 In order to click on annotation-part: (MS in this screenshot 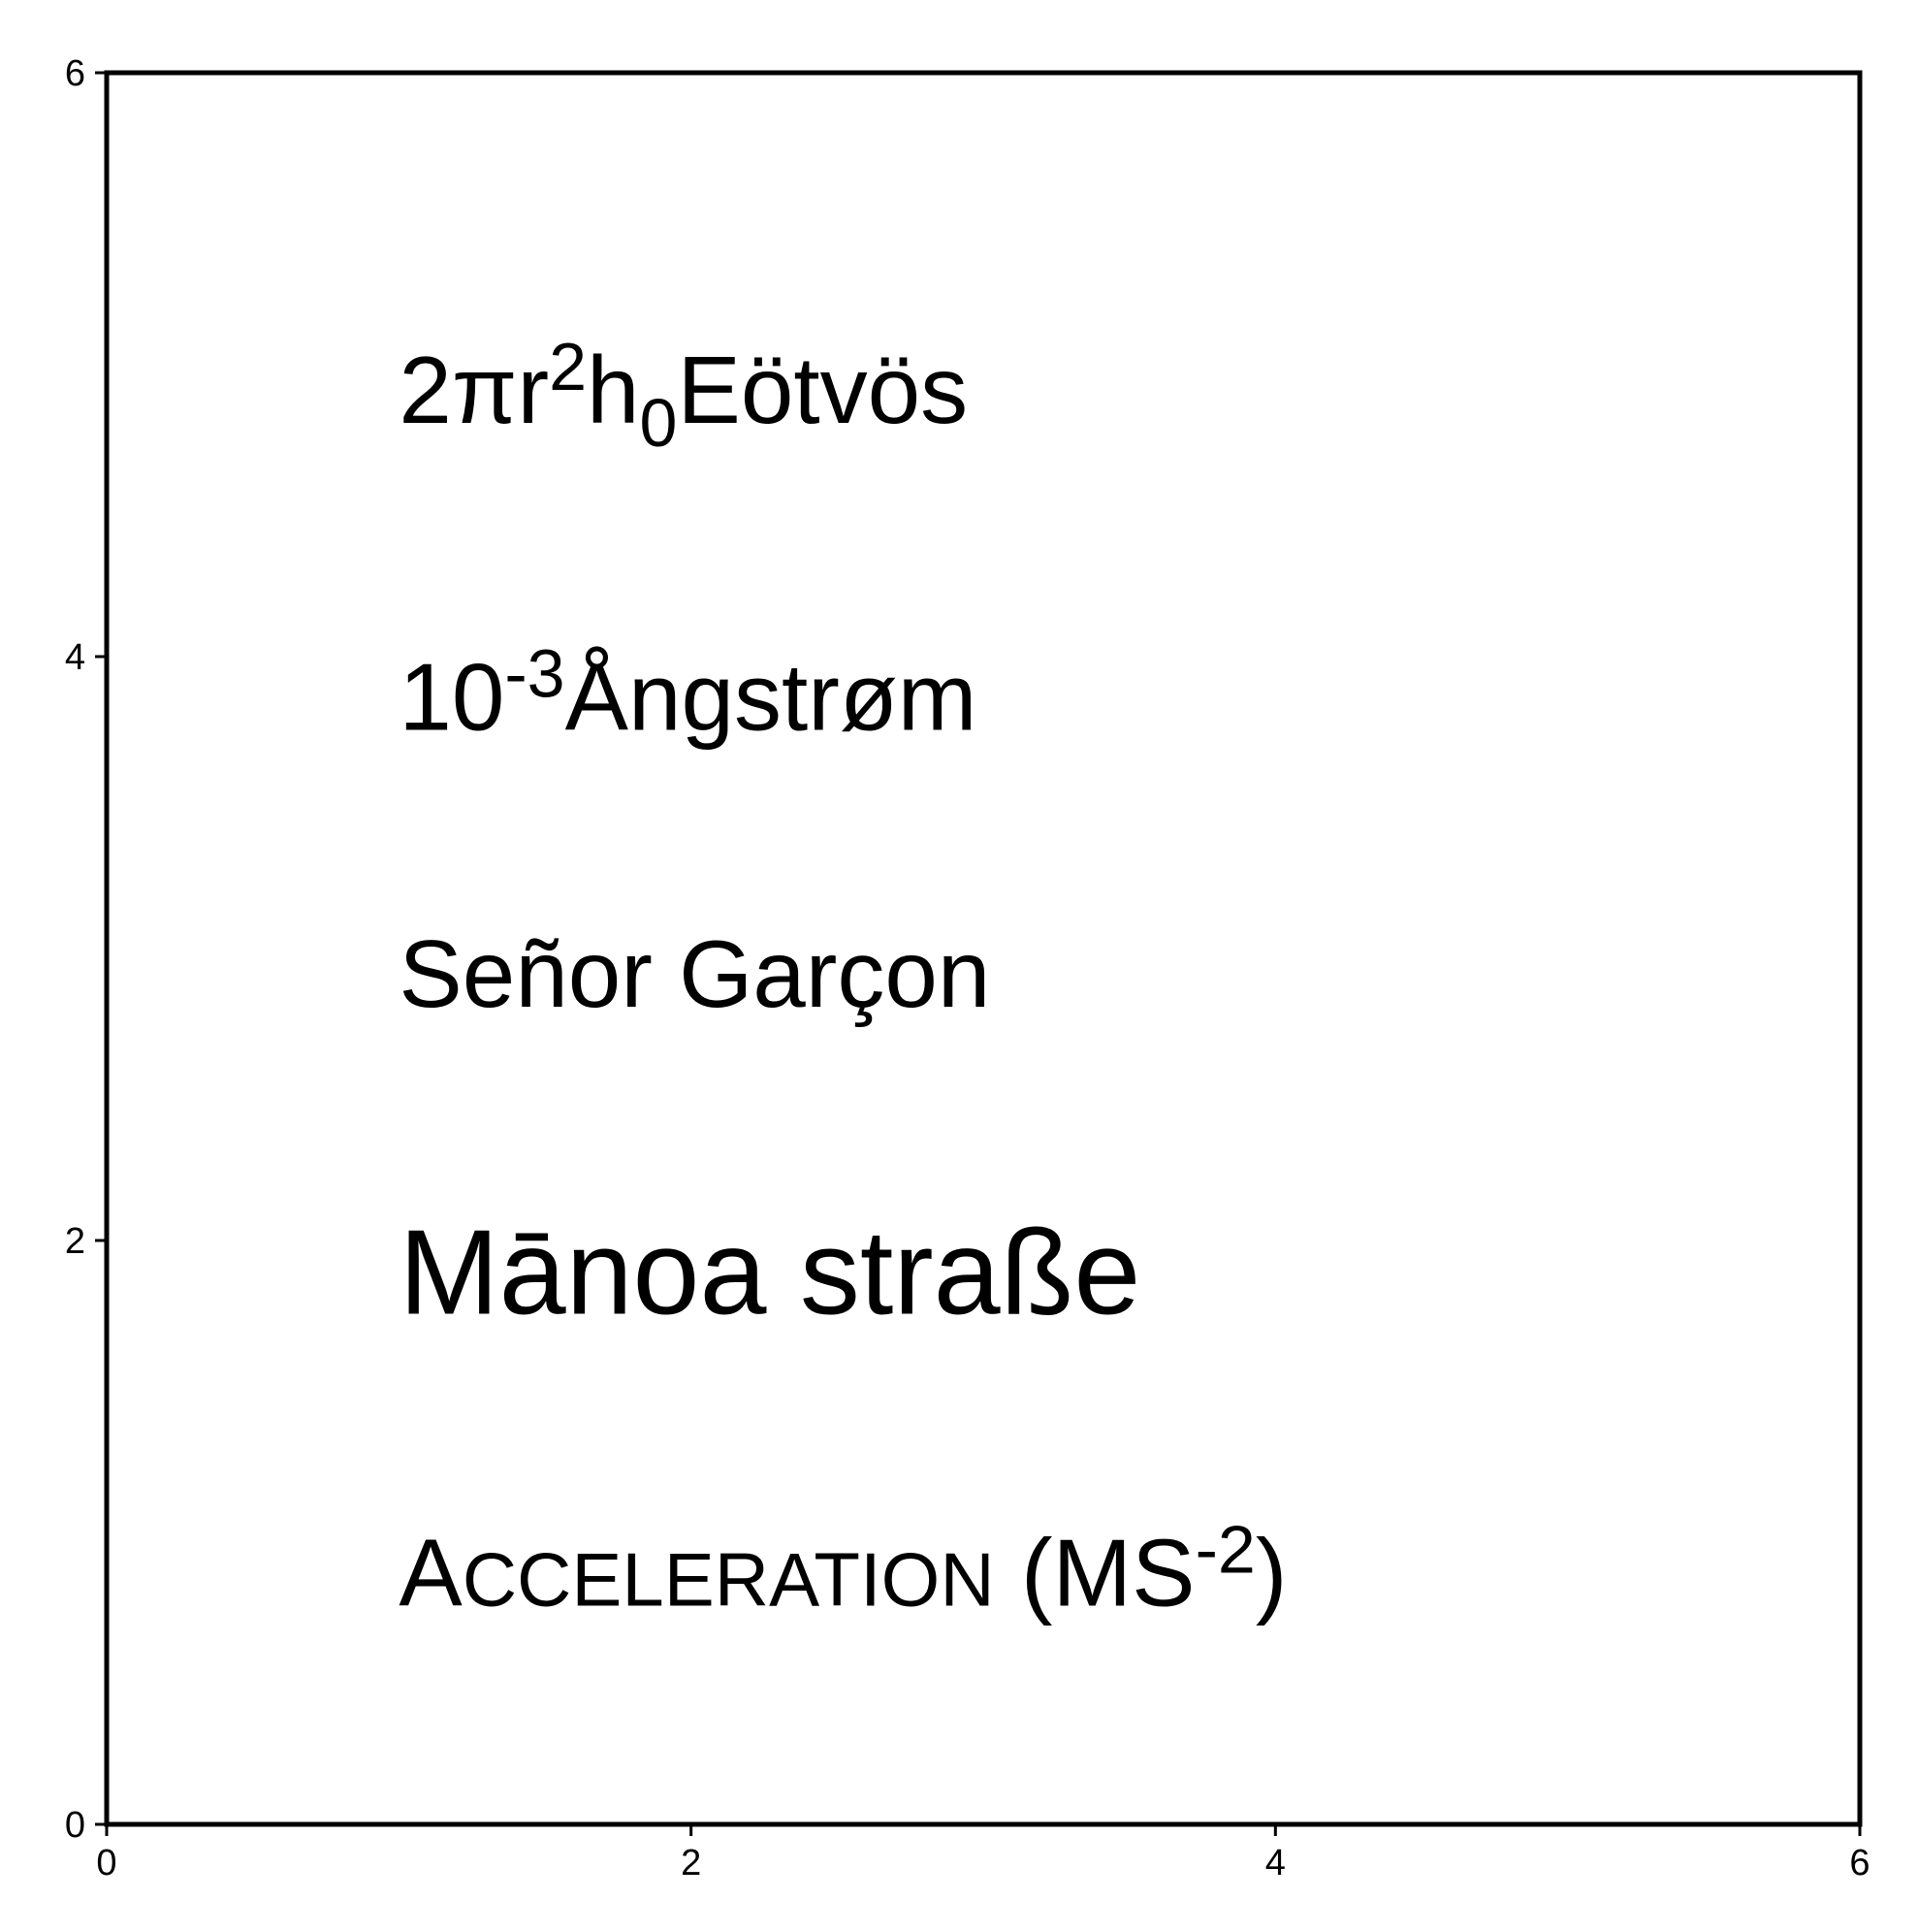, I will do `click(1095, 1572)`.